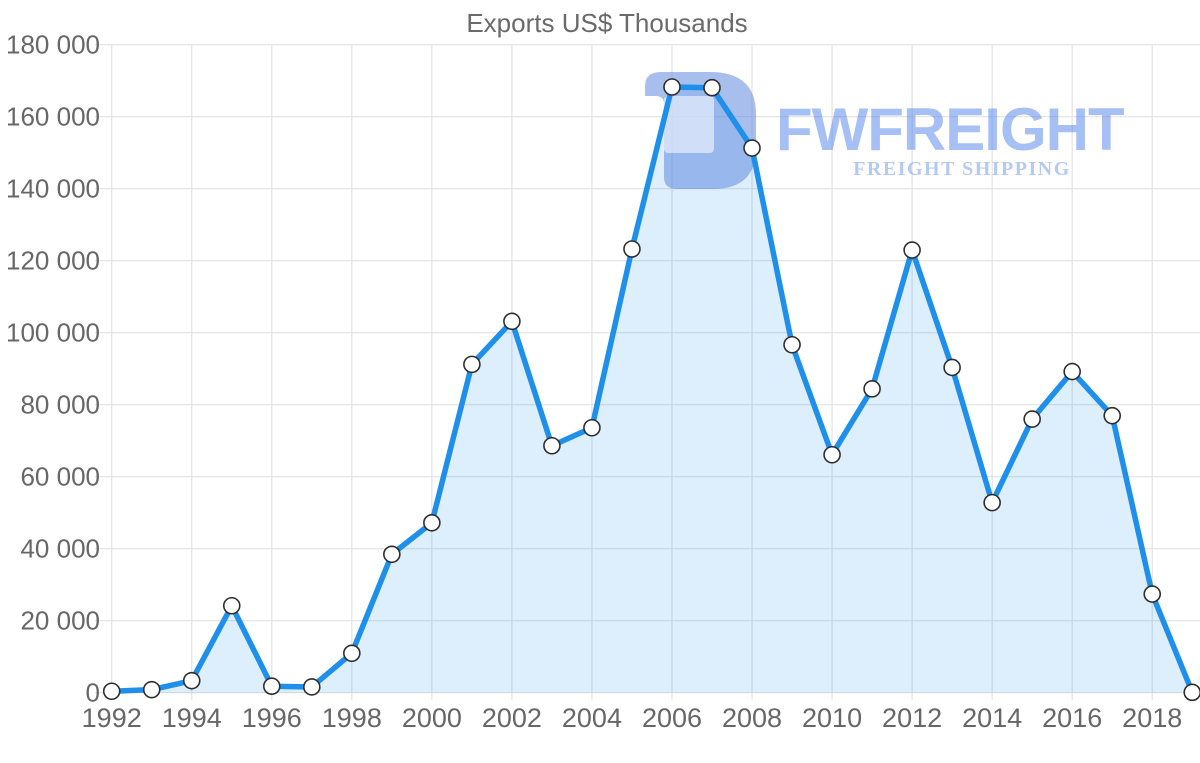 Image resolution: width=1200 pixels, height=763 pixels. I want to click on data-point-2013, so click(952, 367).